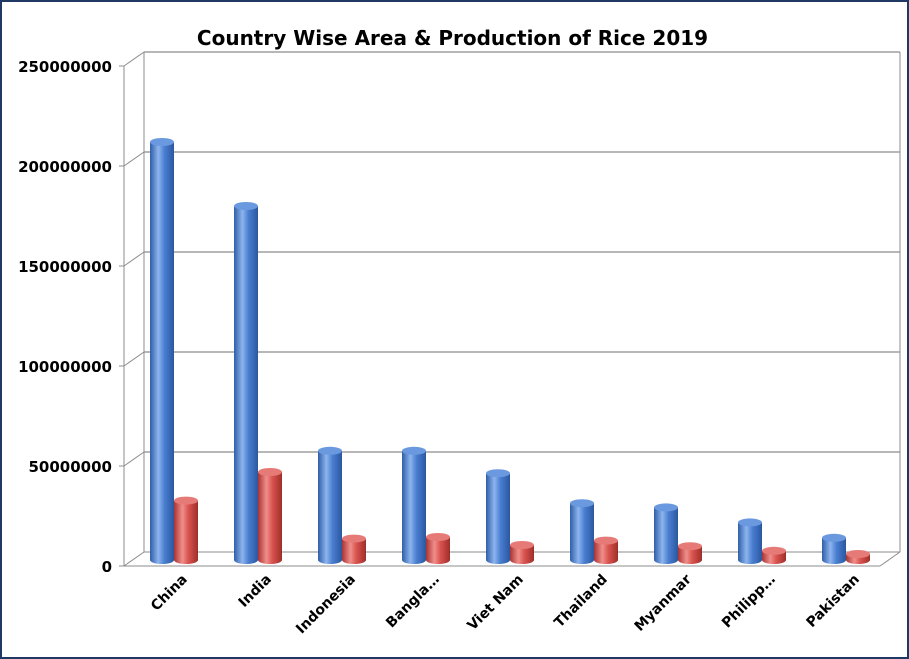  Describe the element at coordinates (890, 559) in the screenshot. I see `floor-edge-right` at that location.